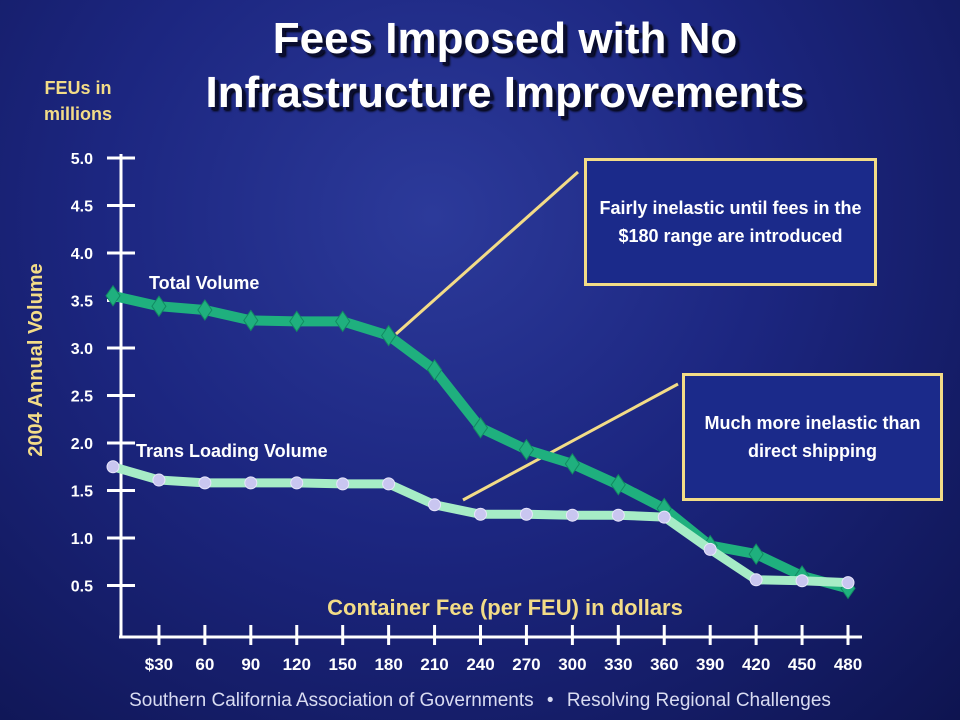 The image size is (960, 720). Describe the element at coordinates (250, 664) in the screenshot. I see `x-tick-label: 90` at that location.